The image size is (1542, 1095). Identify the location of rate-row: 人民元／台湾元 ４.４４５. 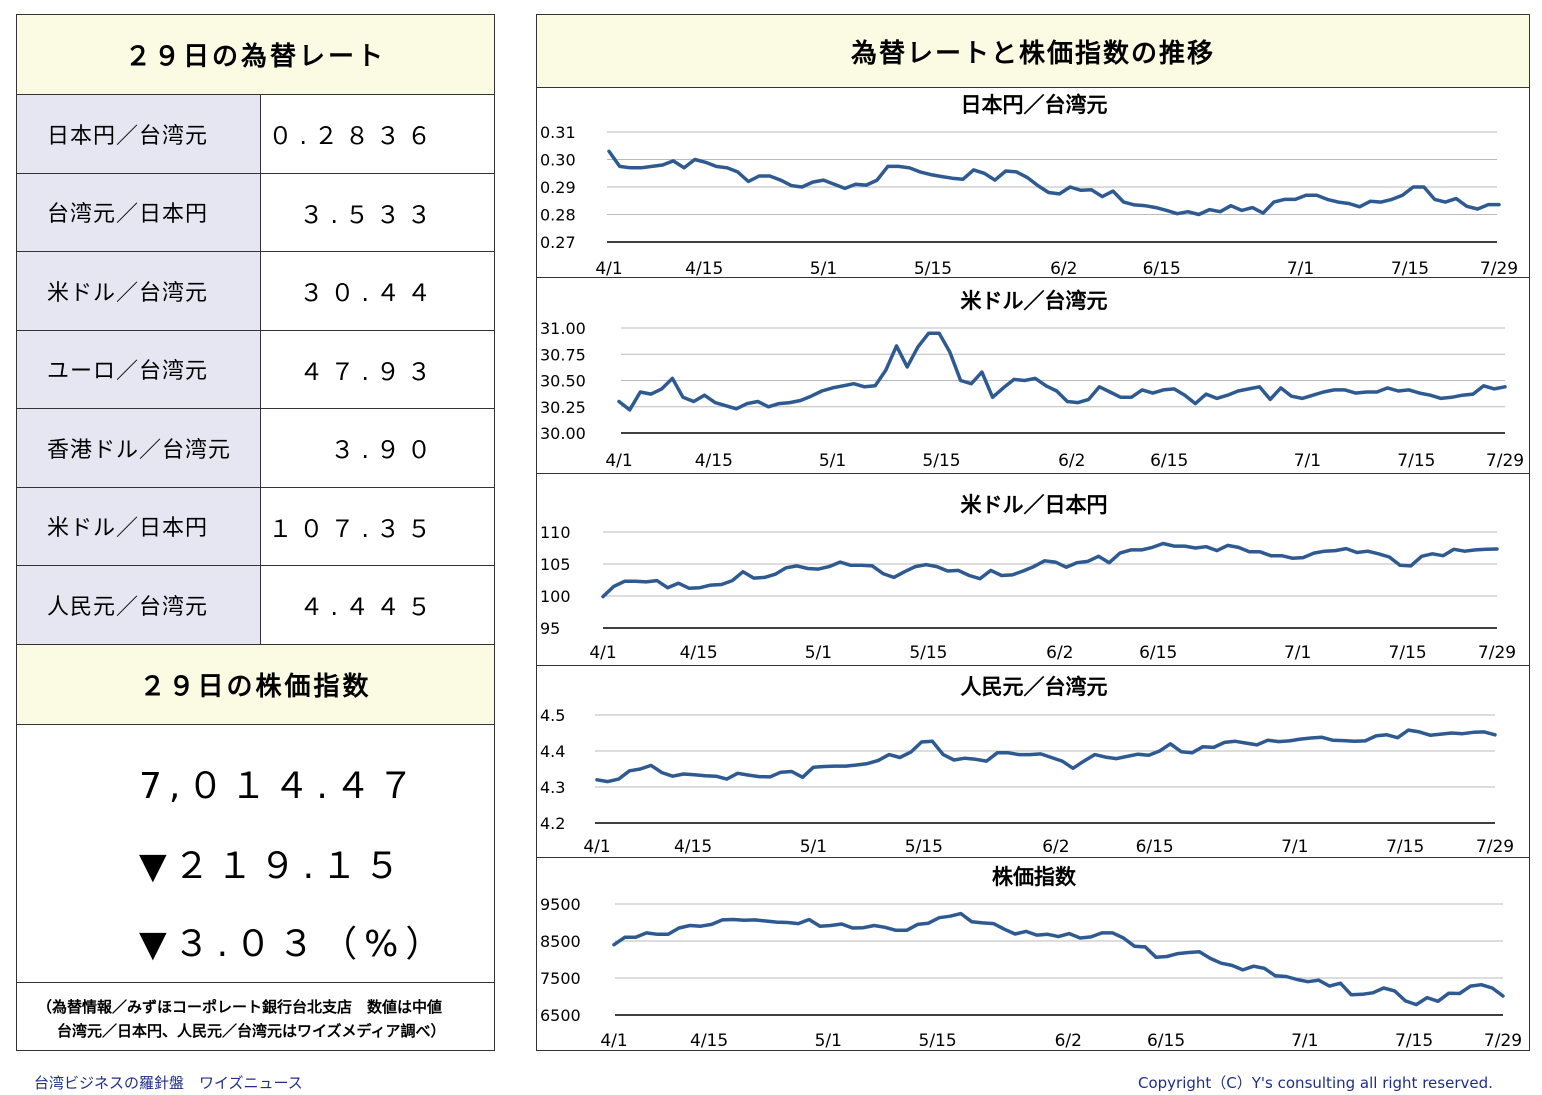
(255, 605).